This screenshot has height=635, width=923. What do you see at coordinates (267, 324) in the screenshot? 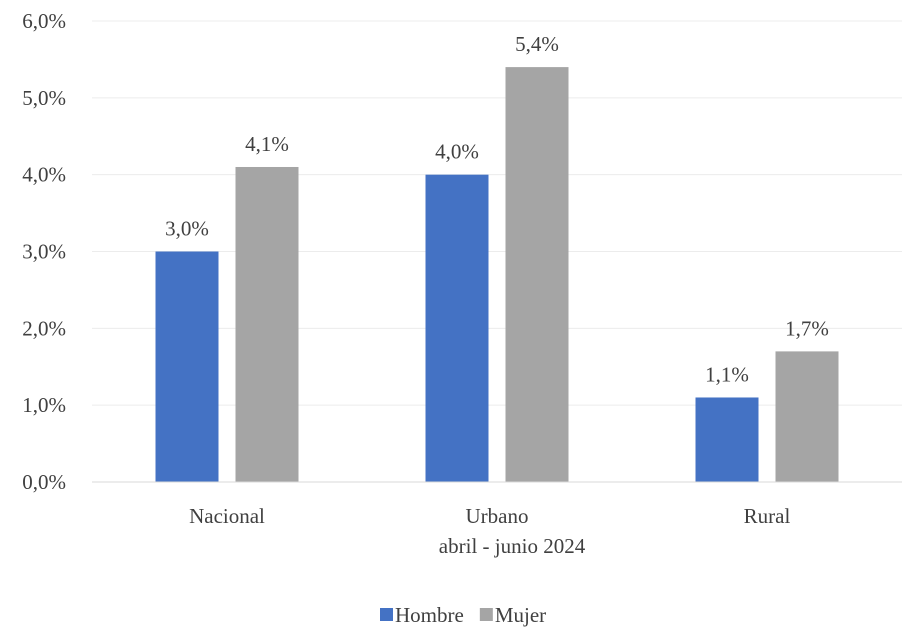
I see `bar-mujer-nacional` at bounding box center [267, 324].